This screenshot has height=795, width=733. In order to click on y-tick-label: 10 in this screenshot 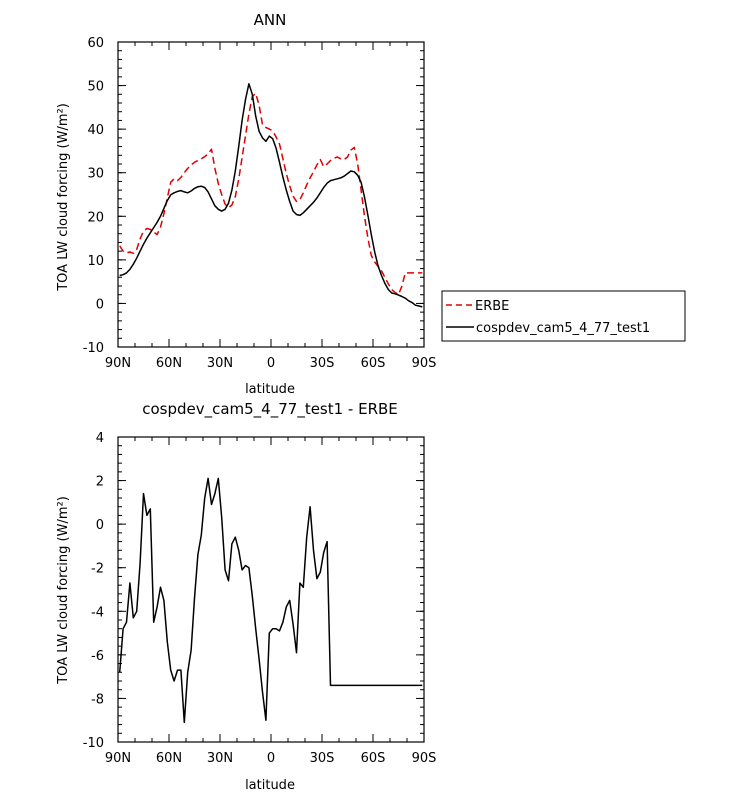, I will do `click(95, 261)`.